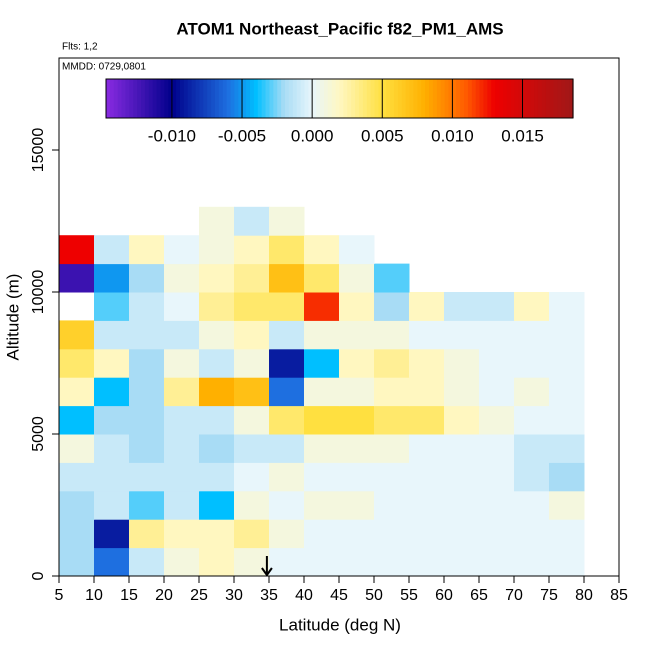 The image size is (650, 655). What do you see at coordinates (94, 595) in the screenshot?
I see `x-tick-label: 10` at bounding box center [94, 595].